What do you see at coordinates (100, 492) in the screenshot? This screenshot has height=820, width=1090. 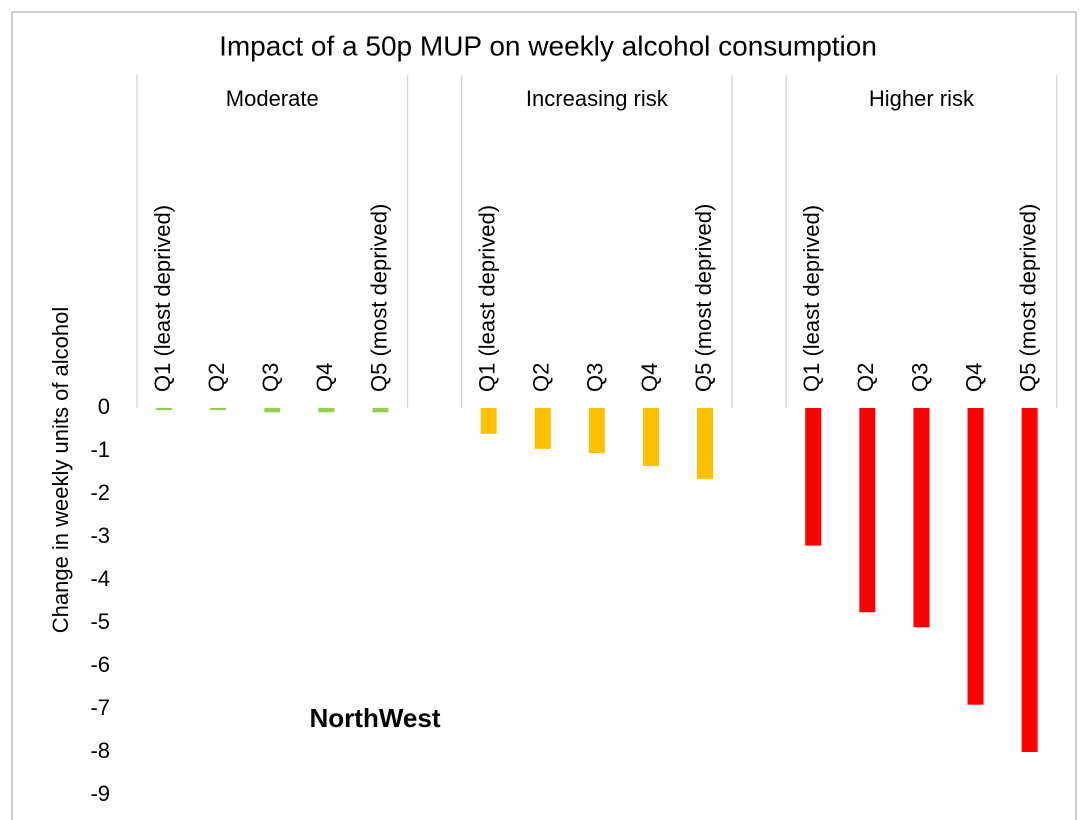 I see `y-tick-label: -2` at bounding box center [100, 492].